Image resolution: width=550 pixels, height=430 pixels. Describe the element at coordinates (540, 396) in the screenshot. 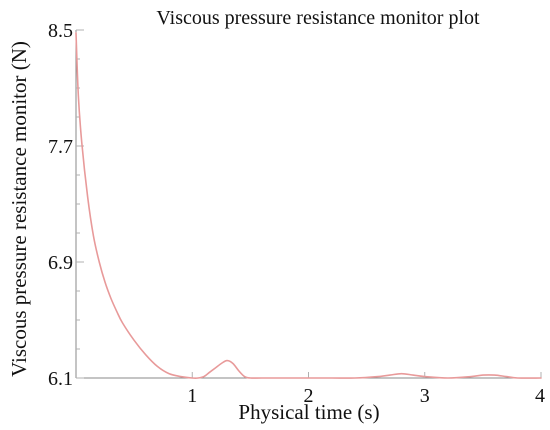

I see `x-tick-label: 4` at that location.